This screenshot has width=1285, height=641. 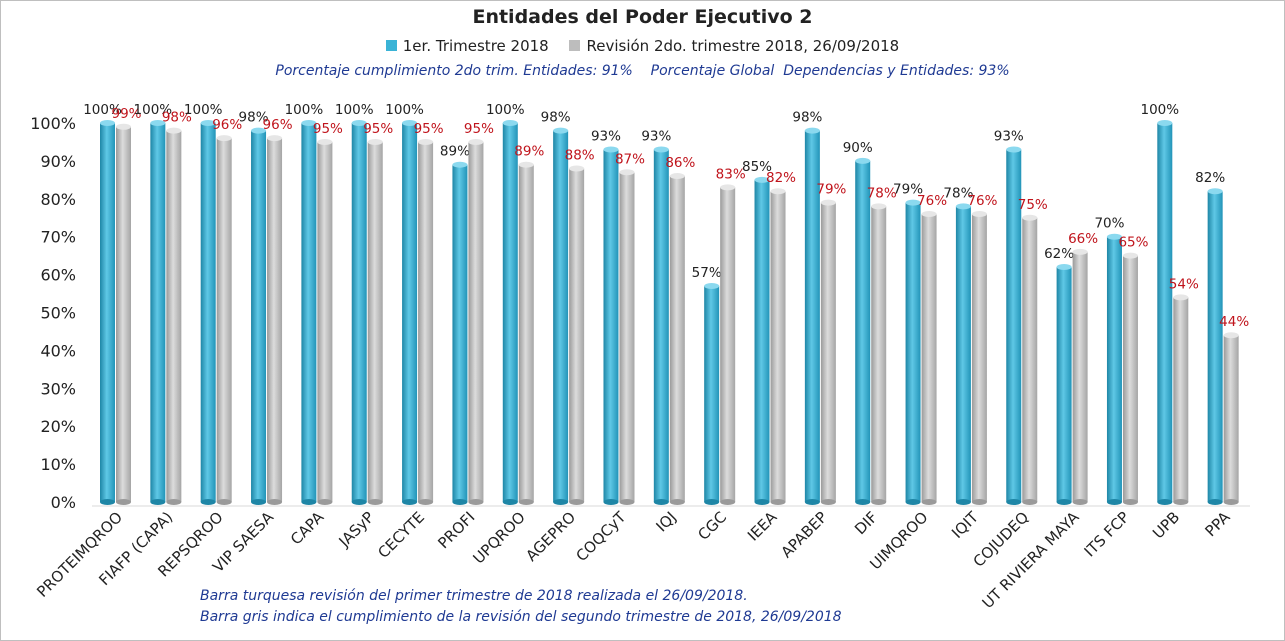 I want to click on data-label: 90%, so click(x=858, y=148).